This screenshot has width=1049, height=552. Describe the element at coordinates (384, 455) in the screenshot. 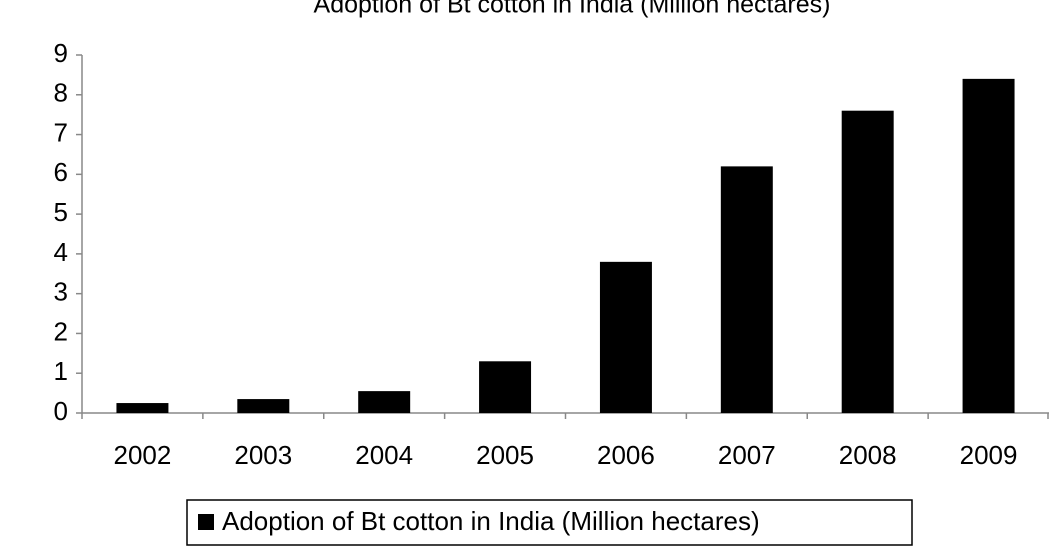

I see `x-tick-label: 2004` at that location.